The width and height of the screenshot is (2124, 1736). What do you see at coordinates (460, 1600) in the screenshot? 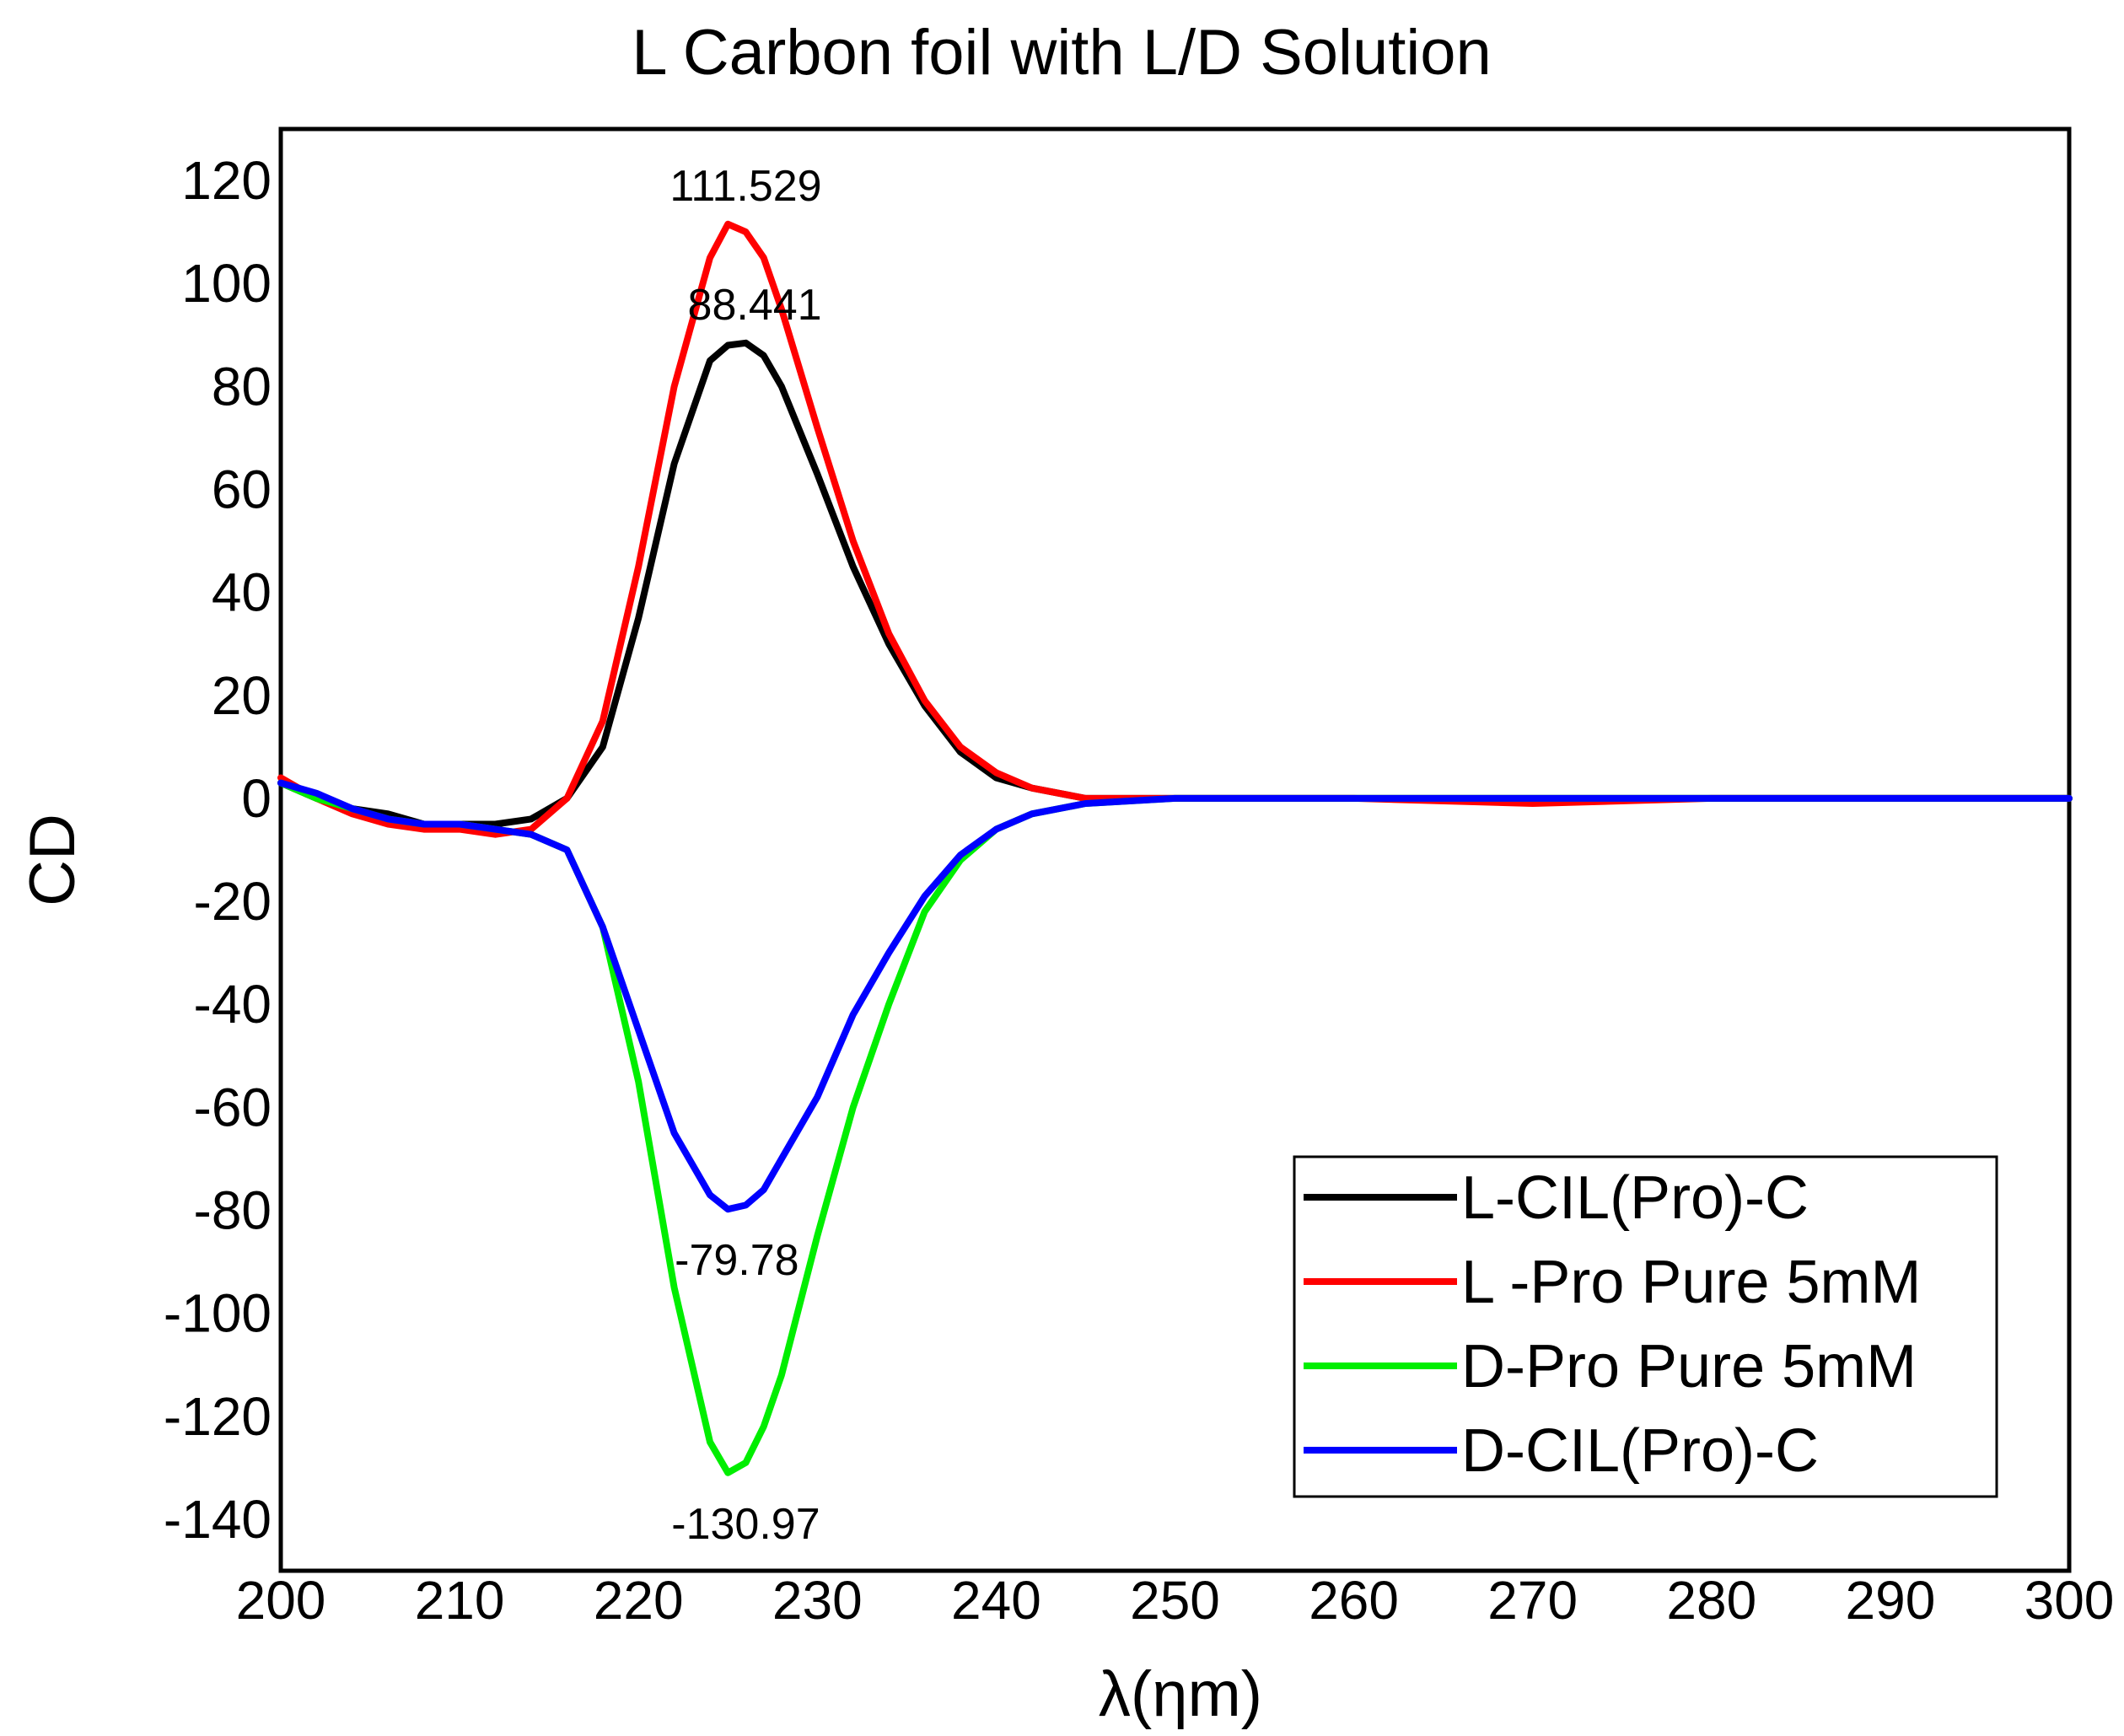
I see `x-tick-label: 210` at bounding box center [460, 1600].